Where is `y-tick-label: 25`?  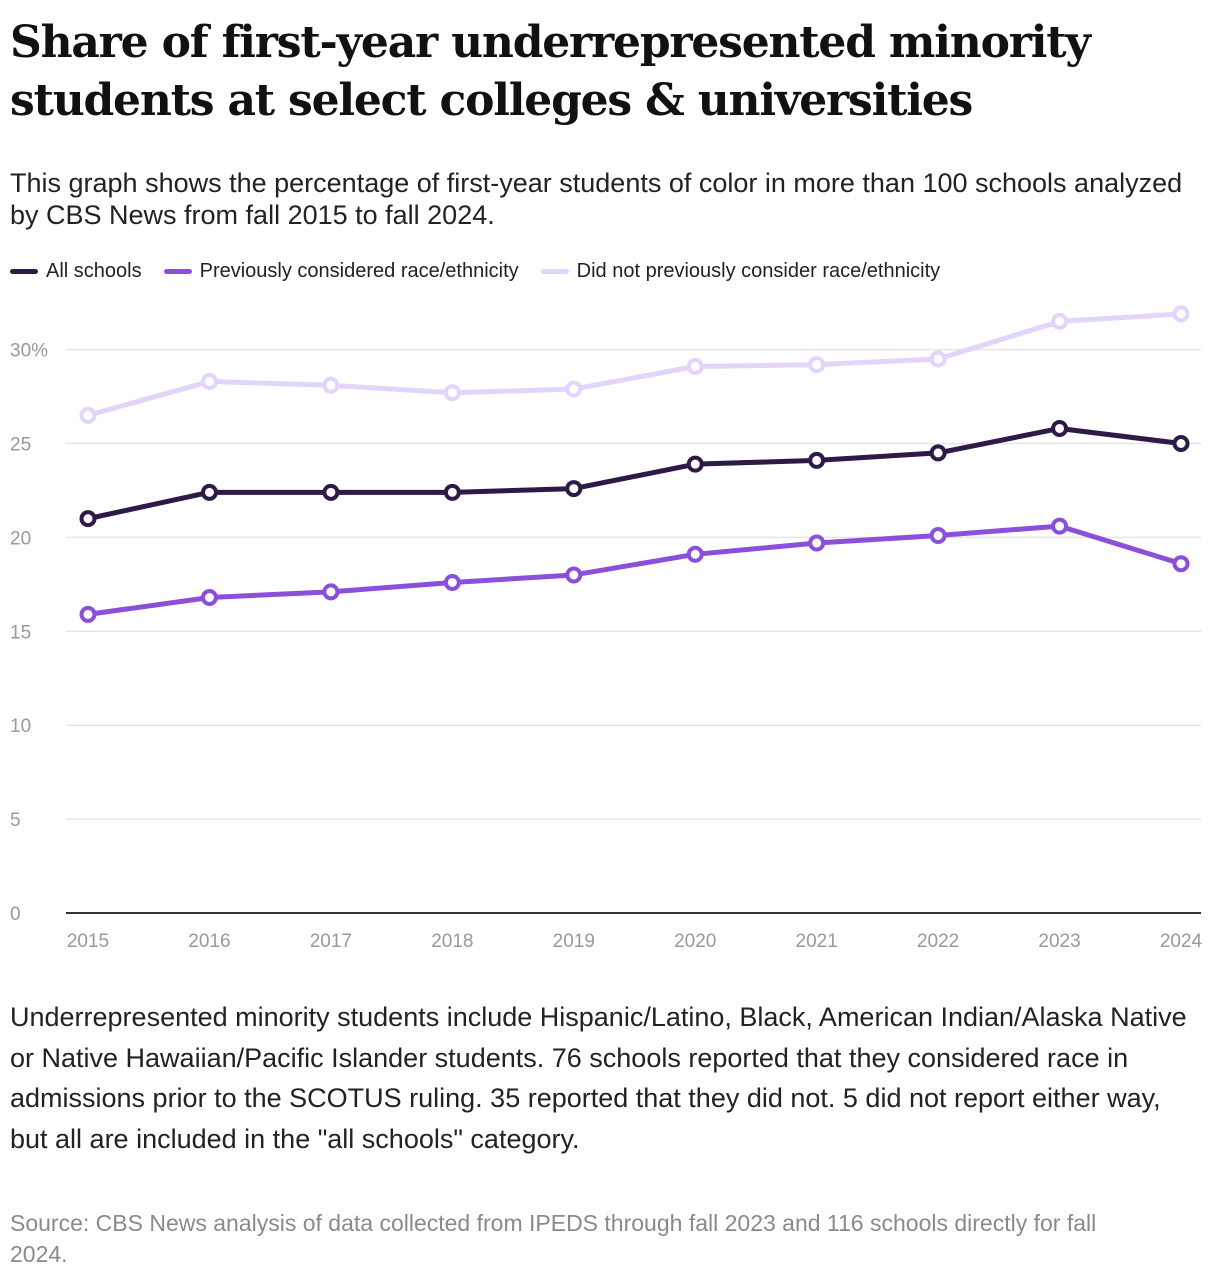 y-tick-label: 25 is located at coordinates (20, 445).